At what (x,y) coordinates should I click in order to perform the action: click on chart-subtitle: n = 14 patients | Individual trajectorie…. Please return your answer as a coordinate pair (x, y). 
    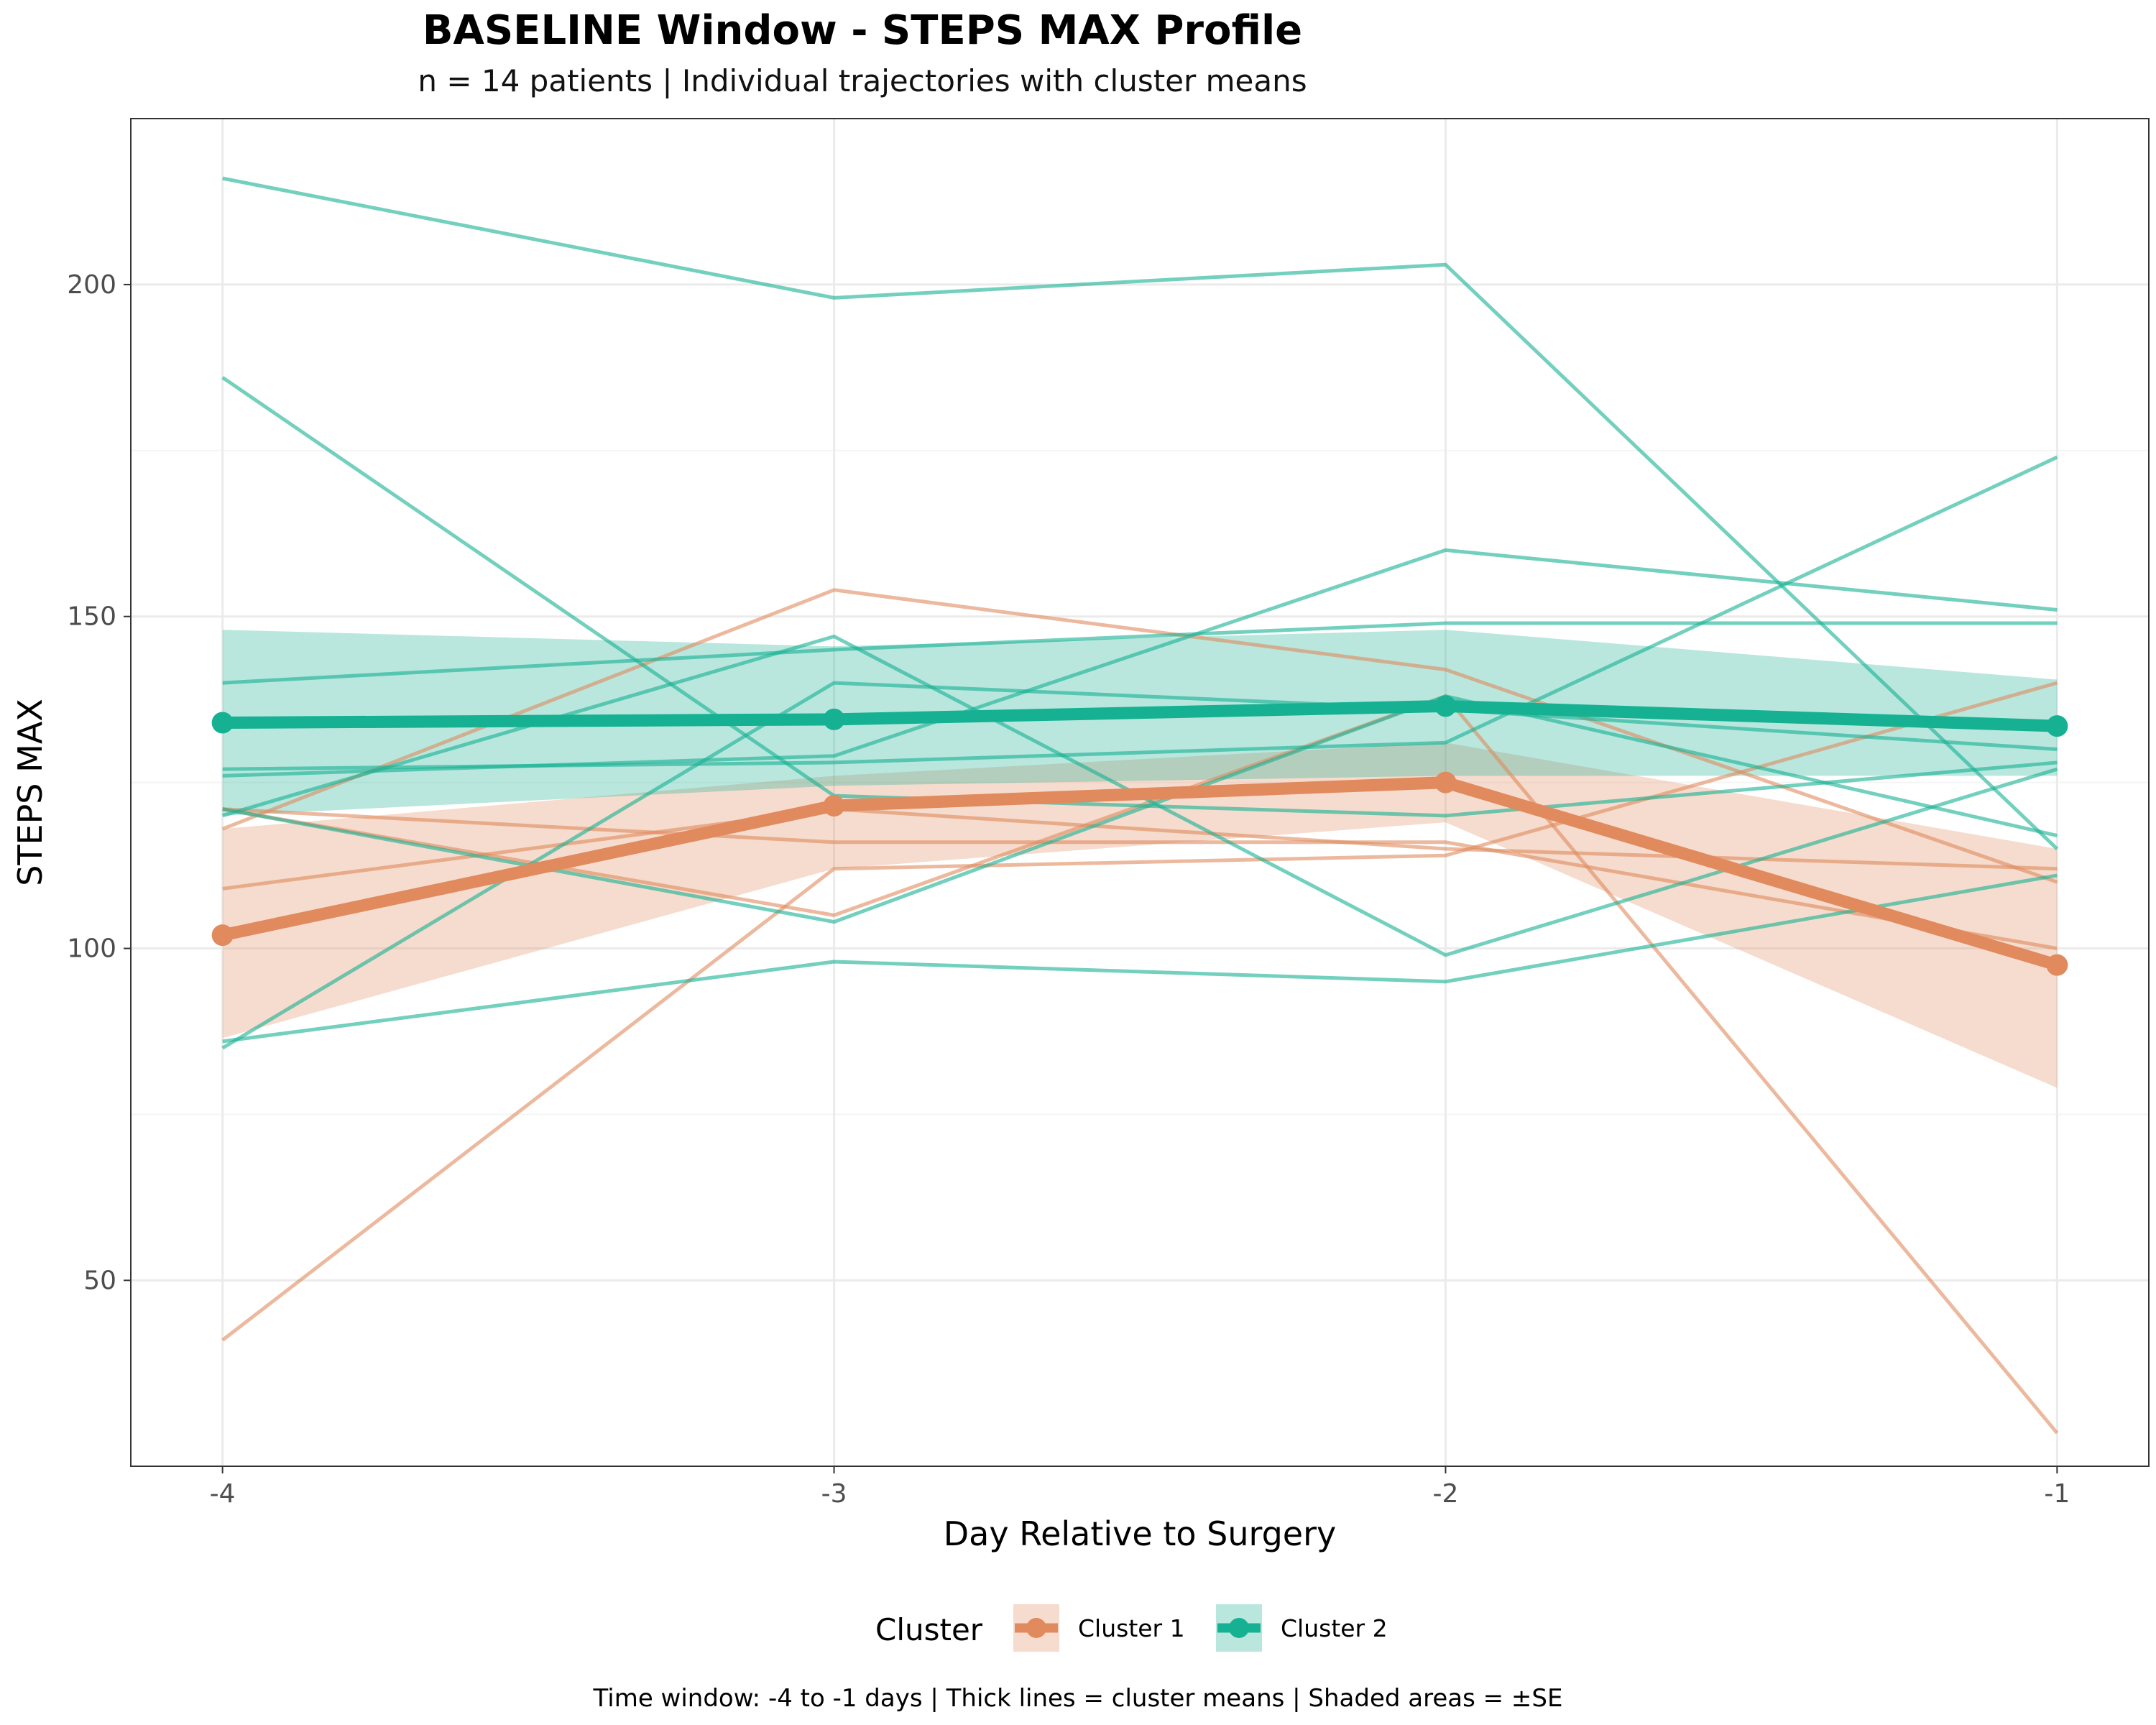
    Looking at the image, I should click on (862, 80).